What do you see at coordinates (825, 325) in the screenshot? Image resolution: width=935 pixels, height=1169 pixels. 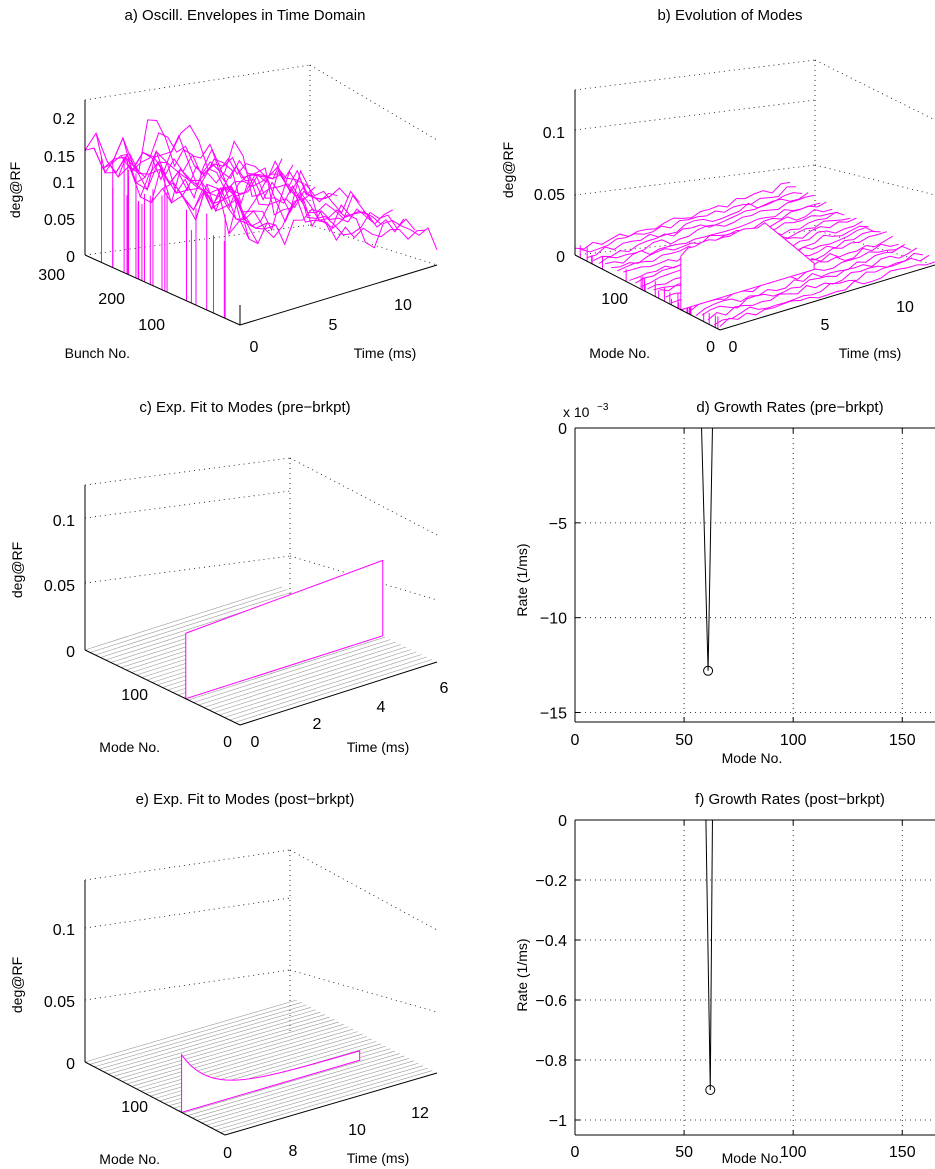 I see `x-tick: 5` at bounding box center [825, 325].